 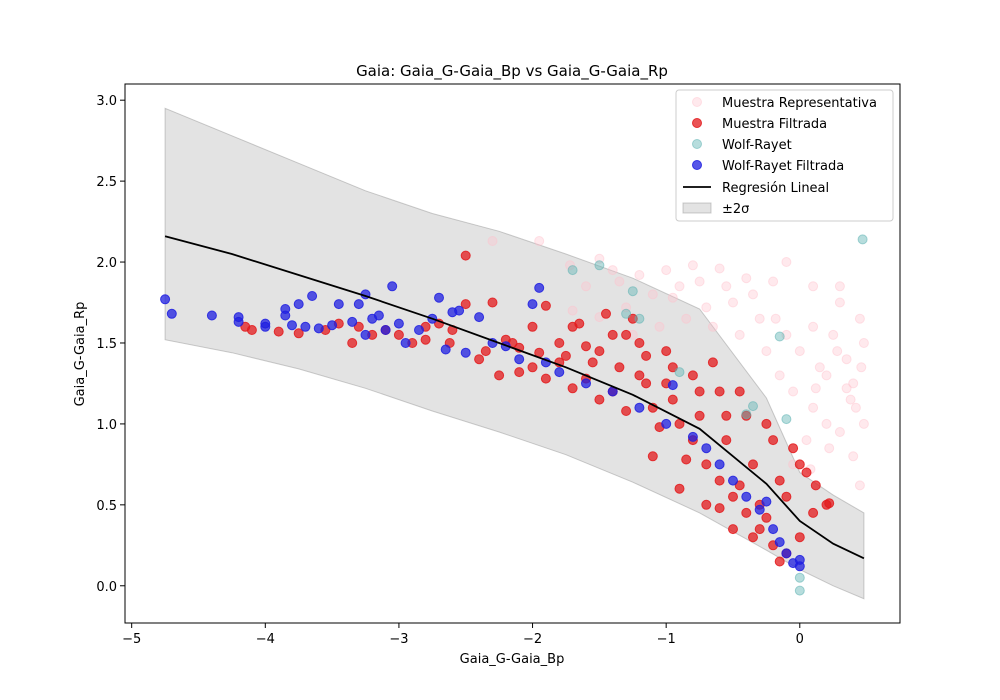 I want to click on legend-label-regresion-lineal: Regresión Lineal, so click(x=775, y=188).